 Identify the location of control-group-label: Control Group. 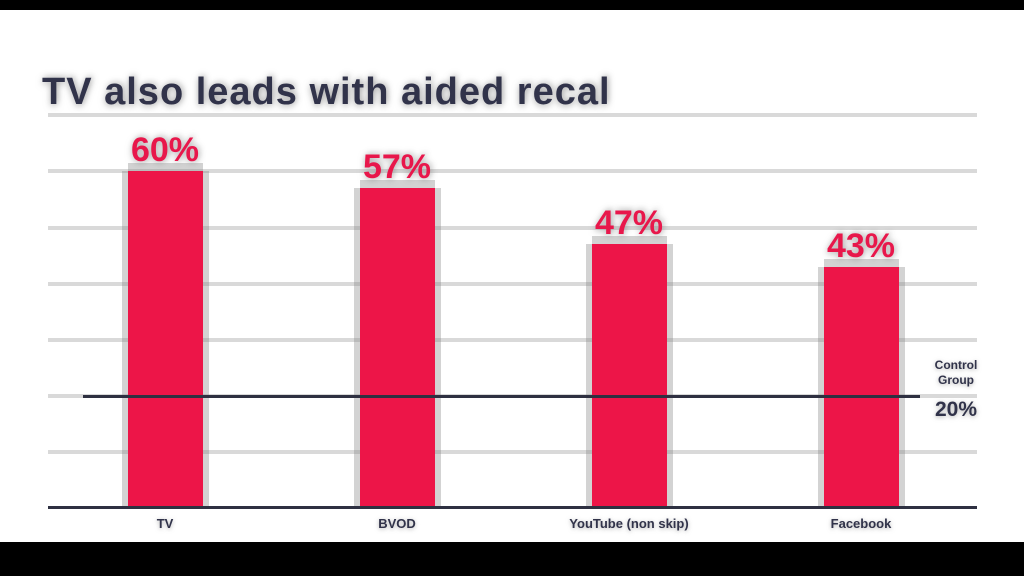
(956, 373).